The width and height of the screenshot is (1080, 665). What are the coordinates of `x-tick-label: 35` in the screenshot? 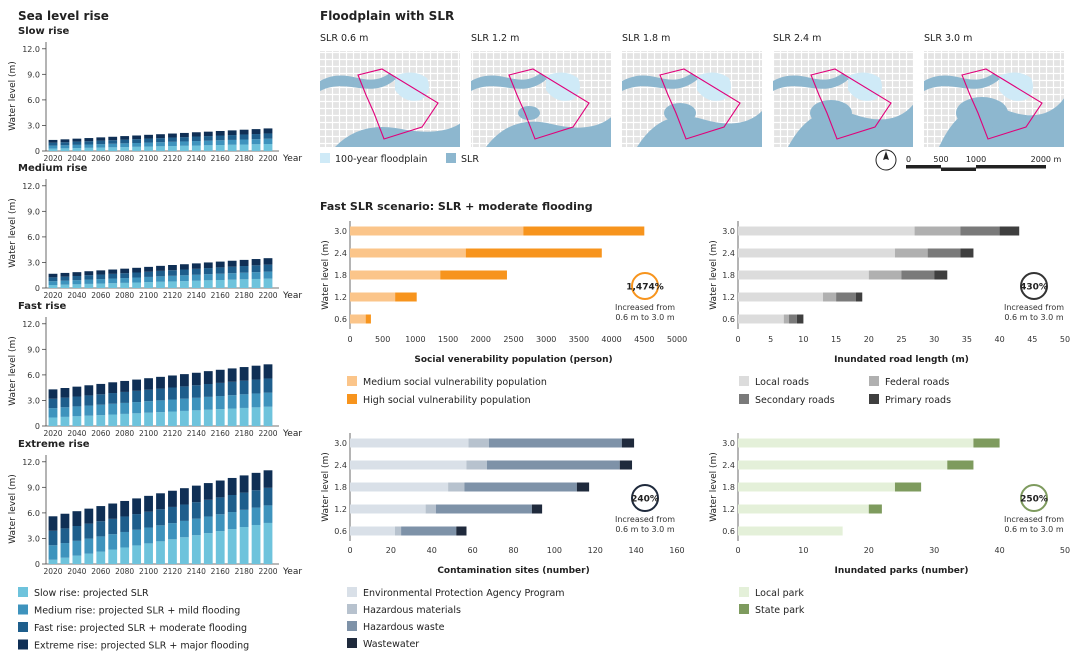 It's located at (967, 339).